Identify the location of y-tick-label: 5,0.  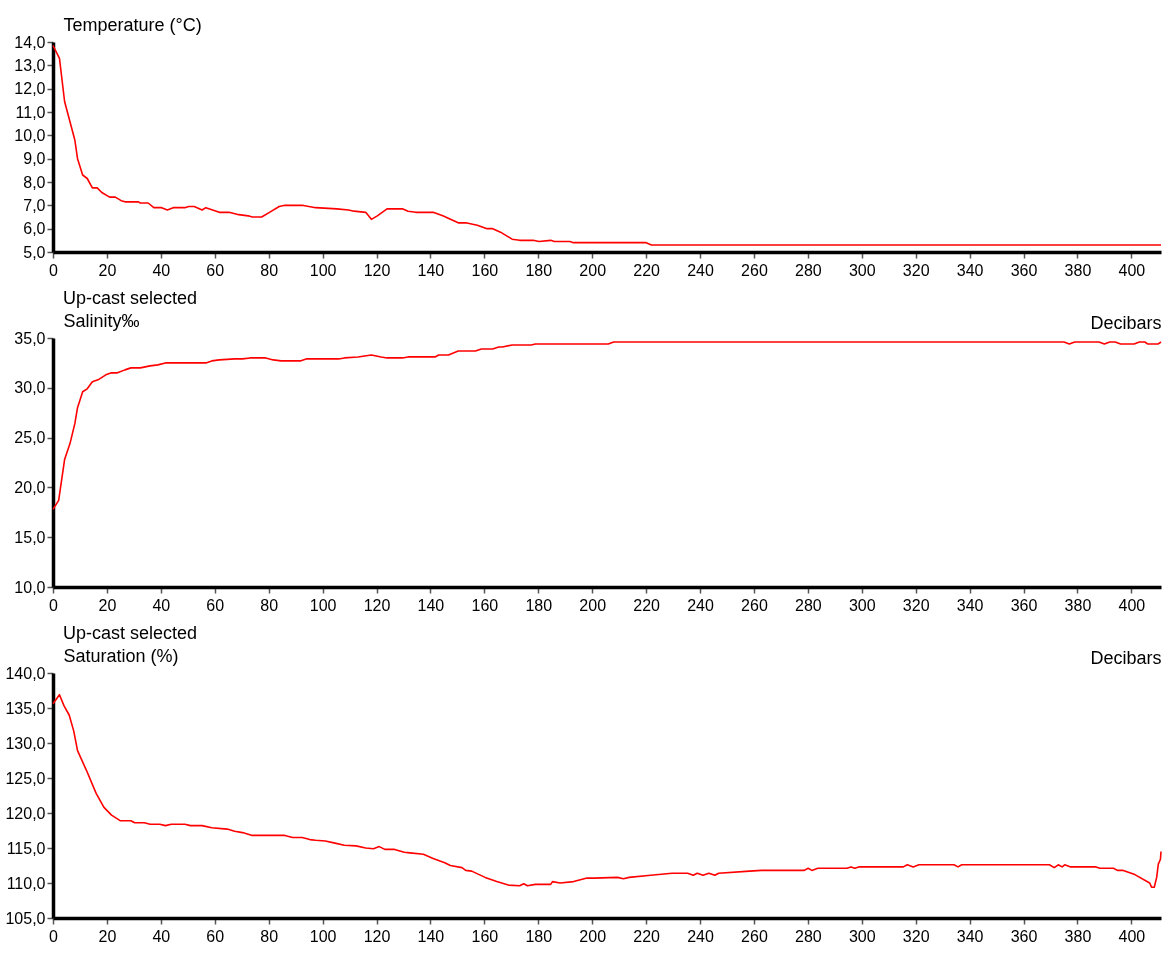
(34, 252).